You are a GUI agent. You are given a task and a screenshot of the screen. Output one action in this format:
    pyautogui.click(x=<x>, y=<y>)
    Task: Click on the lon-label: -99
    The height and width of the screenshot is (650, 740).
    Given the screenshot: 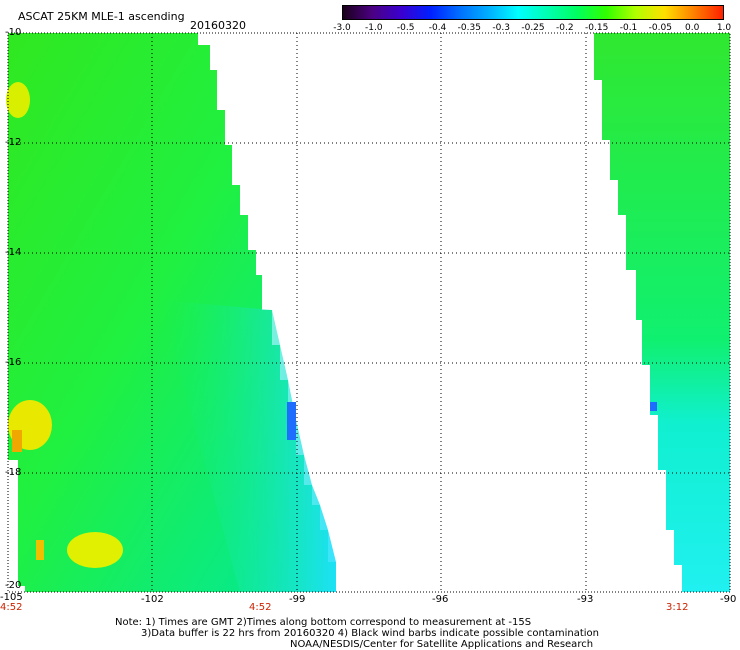 What is the action you would take?
    pyautogui.click(x=297, y=599)
    